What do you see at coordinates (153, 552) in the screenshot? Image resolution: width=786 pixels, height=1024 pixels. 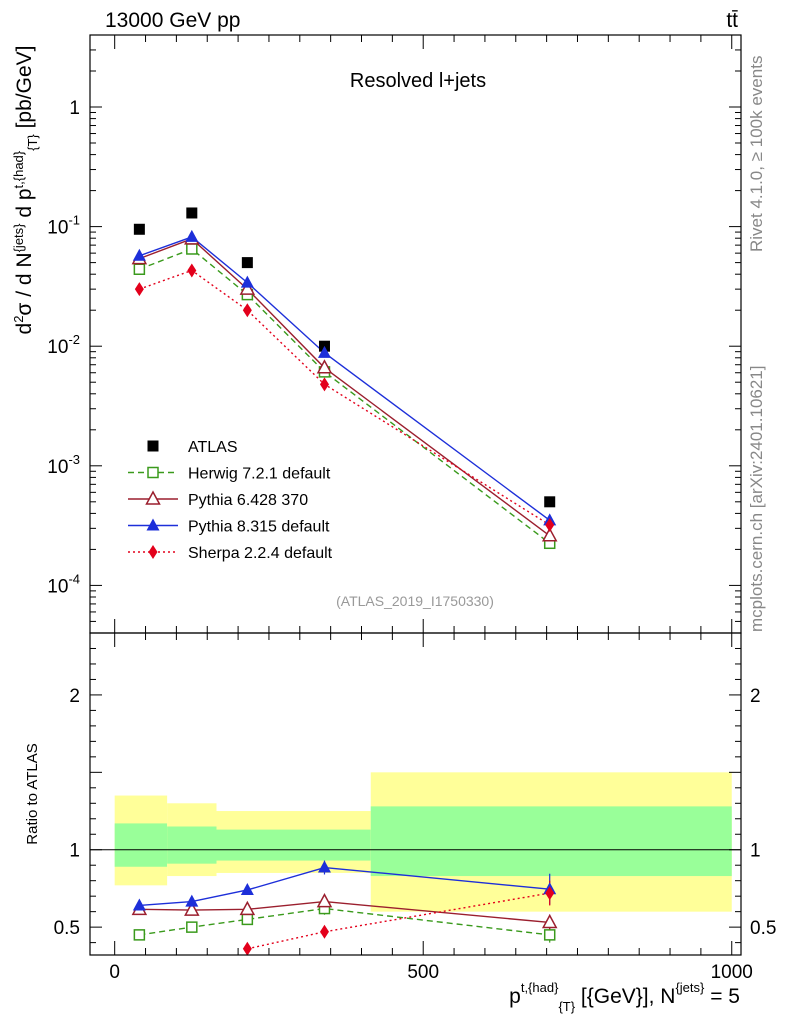 I see `legend-sherpa-2-2-4-default-marker` at bounding box center [153, 552].